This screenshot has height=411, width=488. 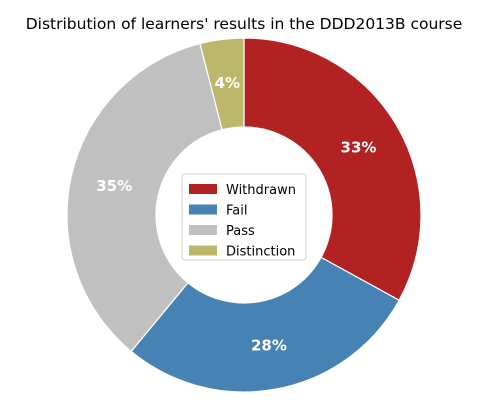 What do you see at coordinates (203, 209) in the screenshot?
I see `legend-swatch-fail` at bounding box center [203, 209].